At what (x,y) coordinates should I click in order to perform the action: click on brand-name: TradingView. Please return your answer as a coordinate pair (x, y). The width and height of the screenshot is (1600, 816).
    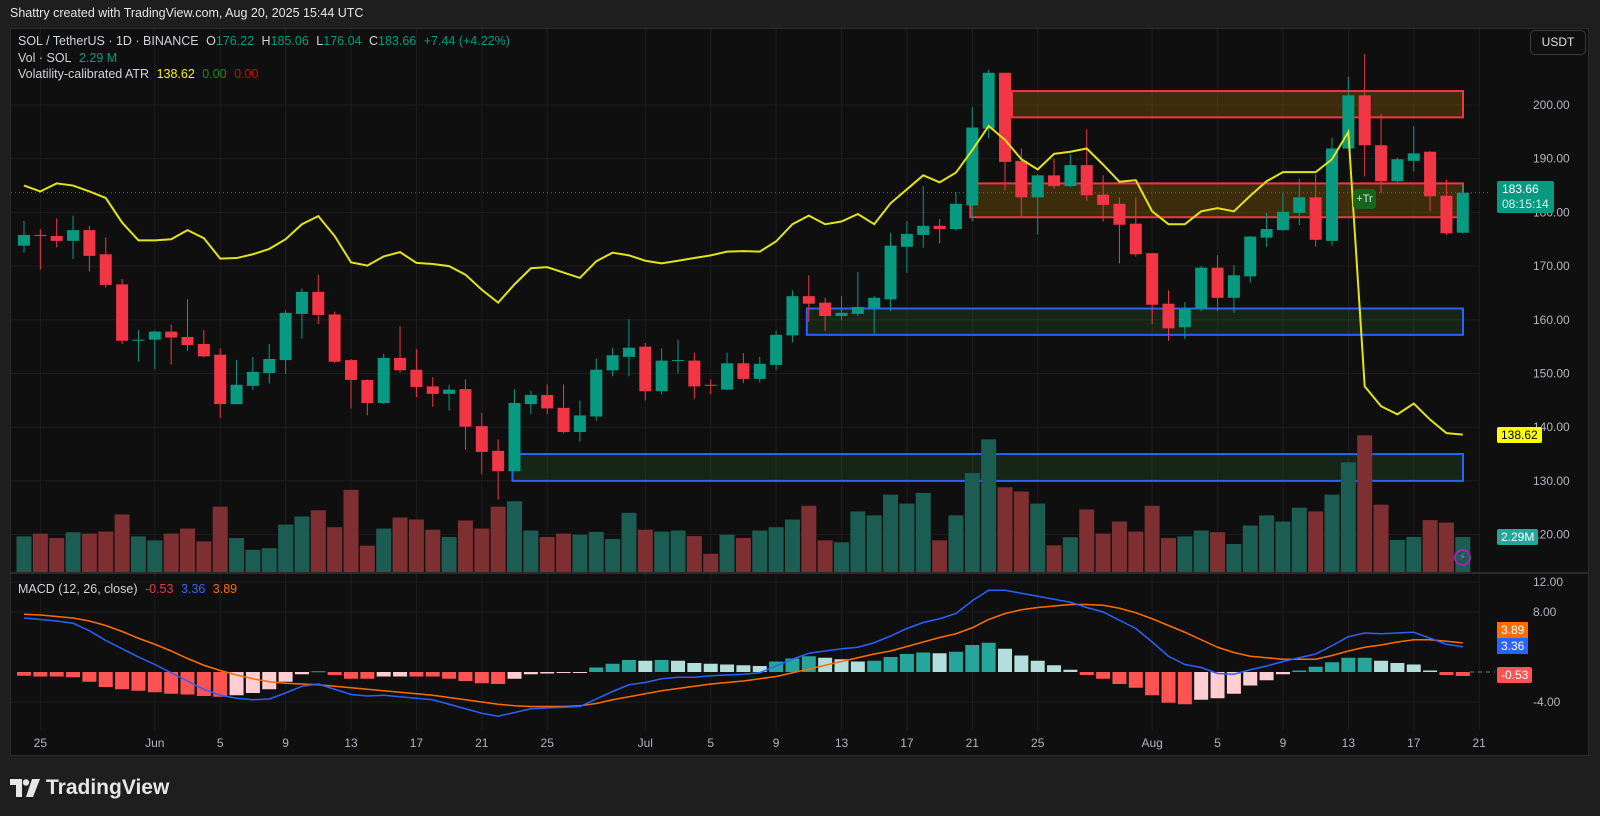
    Looking at the image, I should click on (108, 787).